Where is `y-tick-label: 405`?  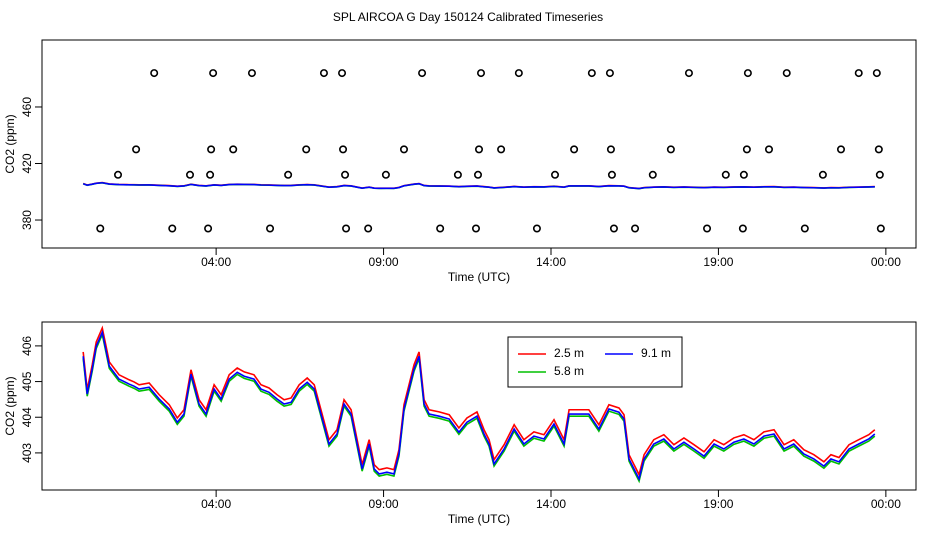 y-tick-label: 405 is located at coordinates (27, 381).